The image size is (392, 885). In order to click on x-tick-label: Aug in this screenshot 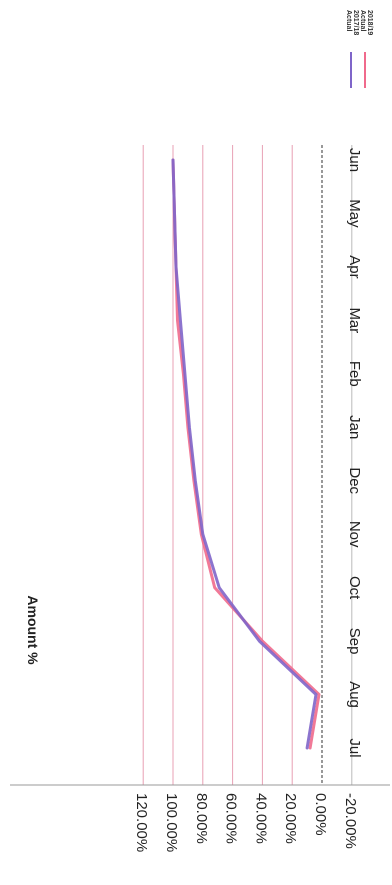, I will do `click(354, 694)`.